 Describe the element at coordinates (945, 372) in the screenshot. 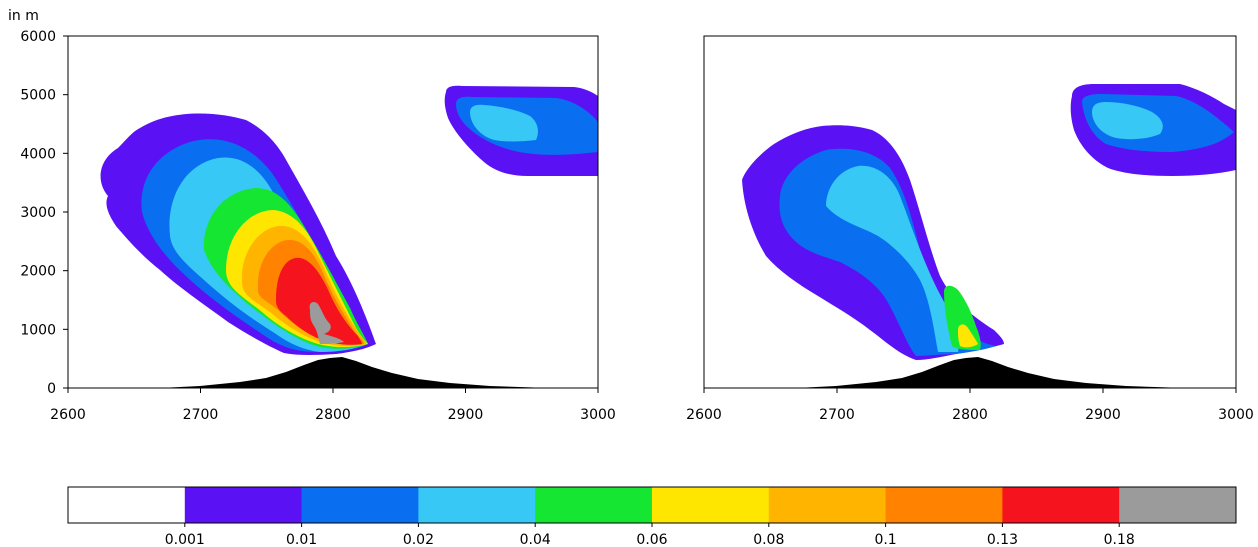

I see `right-terrain` at that location.